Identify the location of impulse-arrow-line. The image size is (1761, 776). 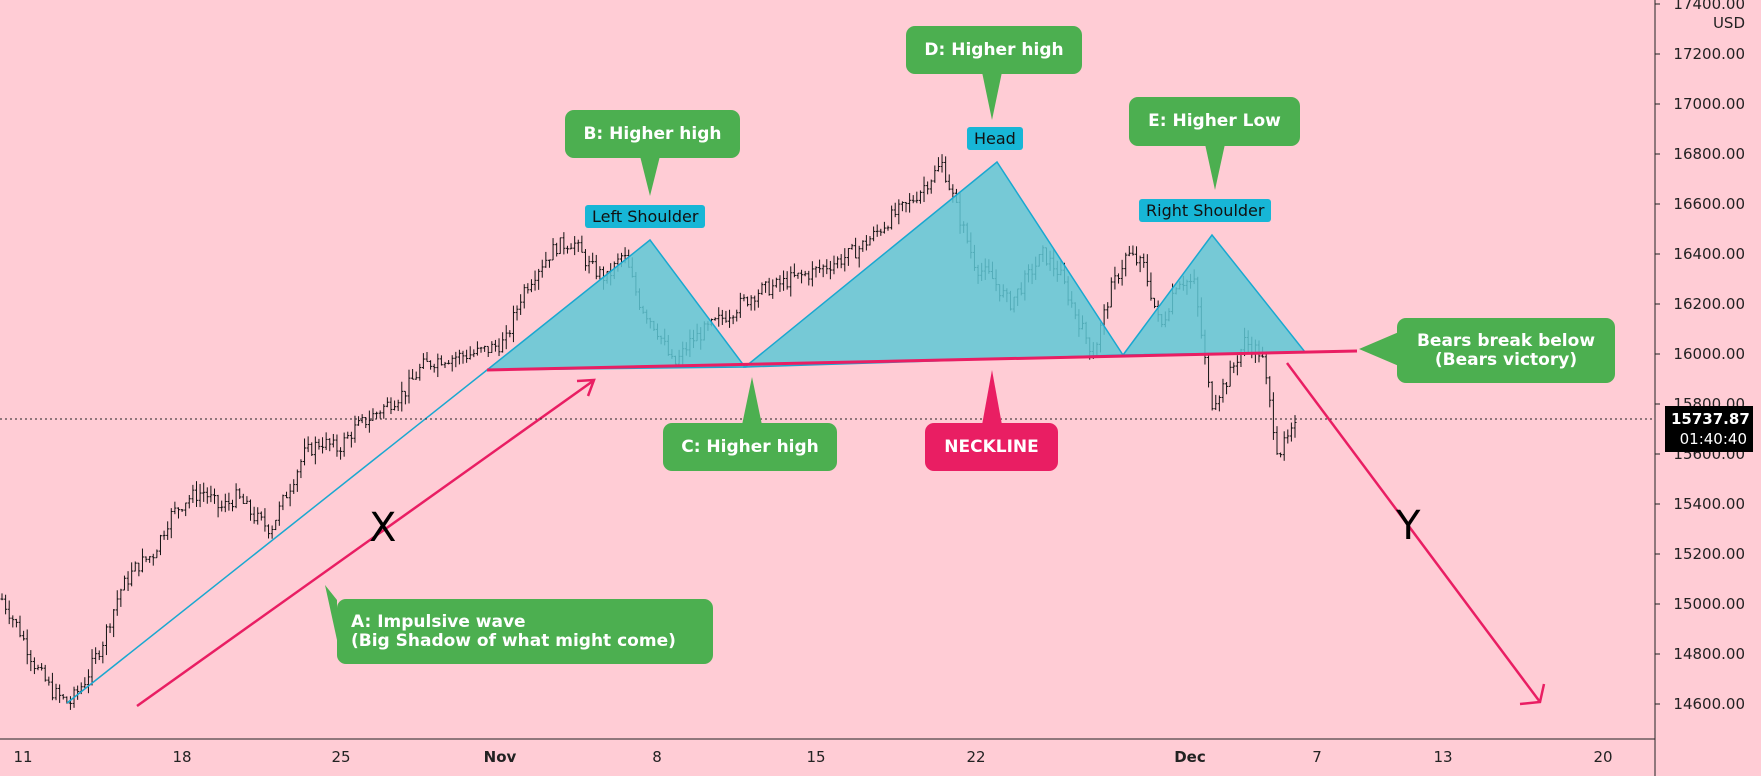
(365, 543).